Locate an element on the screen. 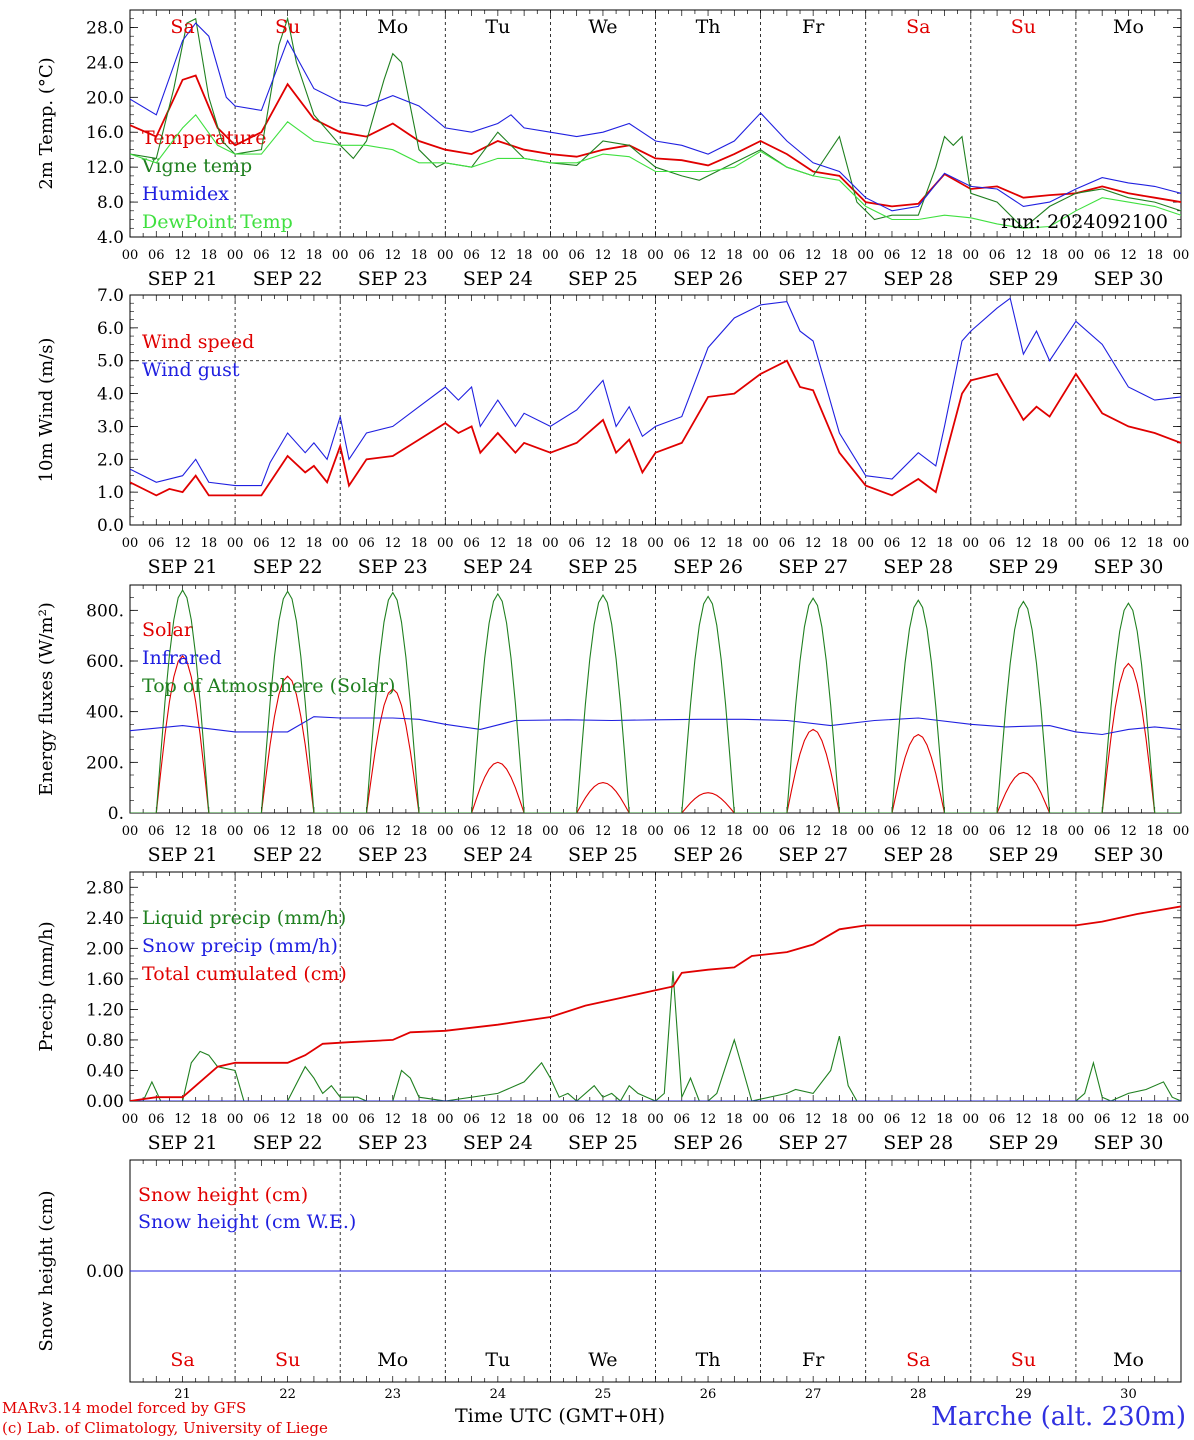 The height and width of the screenshot is (1440, 1194). y-tick-label: 2.40 is located at coordinates (105, 919).